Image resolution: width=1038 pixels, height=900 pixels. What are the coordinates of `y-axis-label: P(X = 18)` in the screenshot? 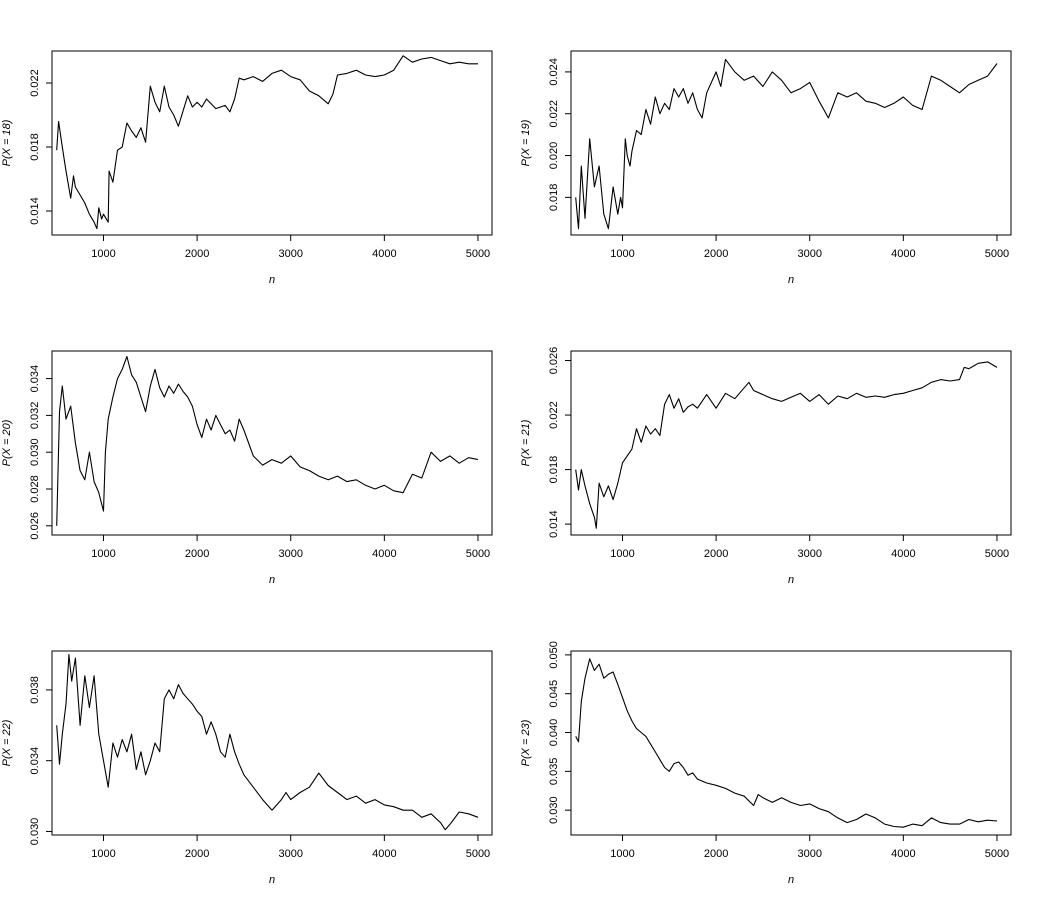 It's located at (7, 142).